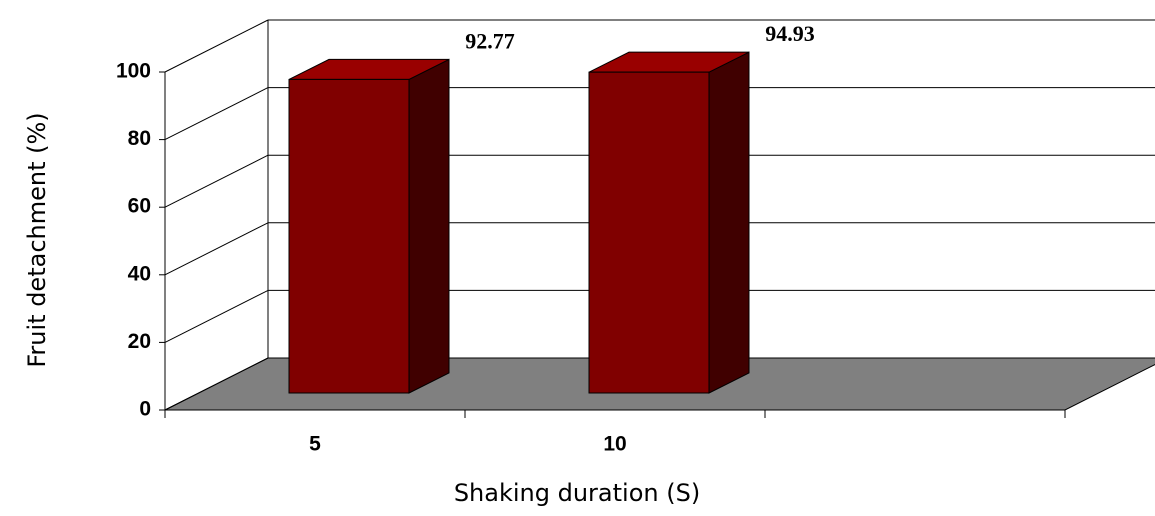 This screenshot has width=1155, height=516. What do you see at coordinates (145, 409) in the screenshot?
I see `y-tick-label: 0` at bounding box center [145, 409].